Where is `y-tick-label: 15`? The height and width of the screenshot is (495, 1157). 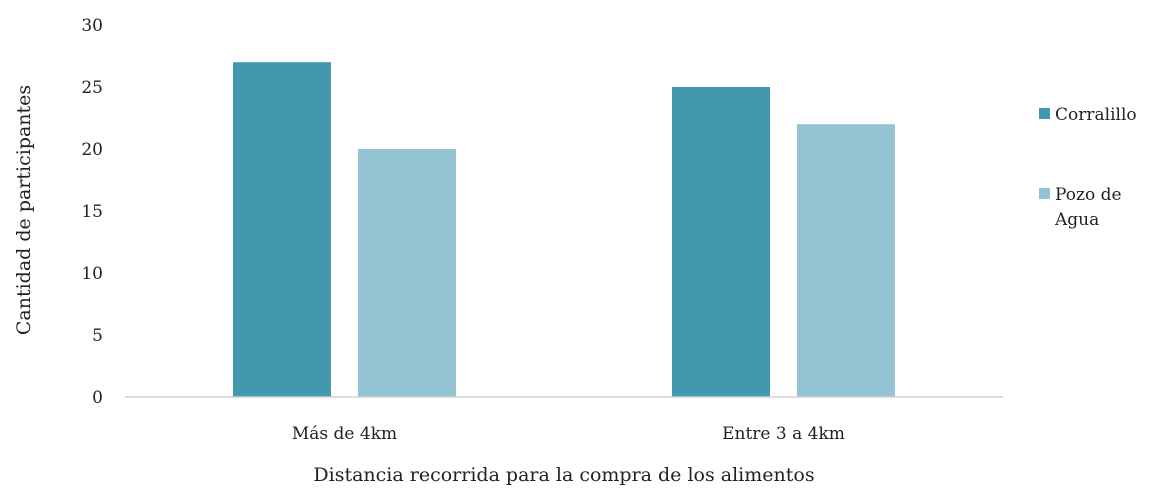
y-tick-label: 15 is located at coordinates (92, 212).